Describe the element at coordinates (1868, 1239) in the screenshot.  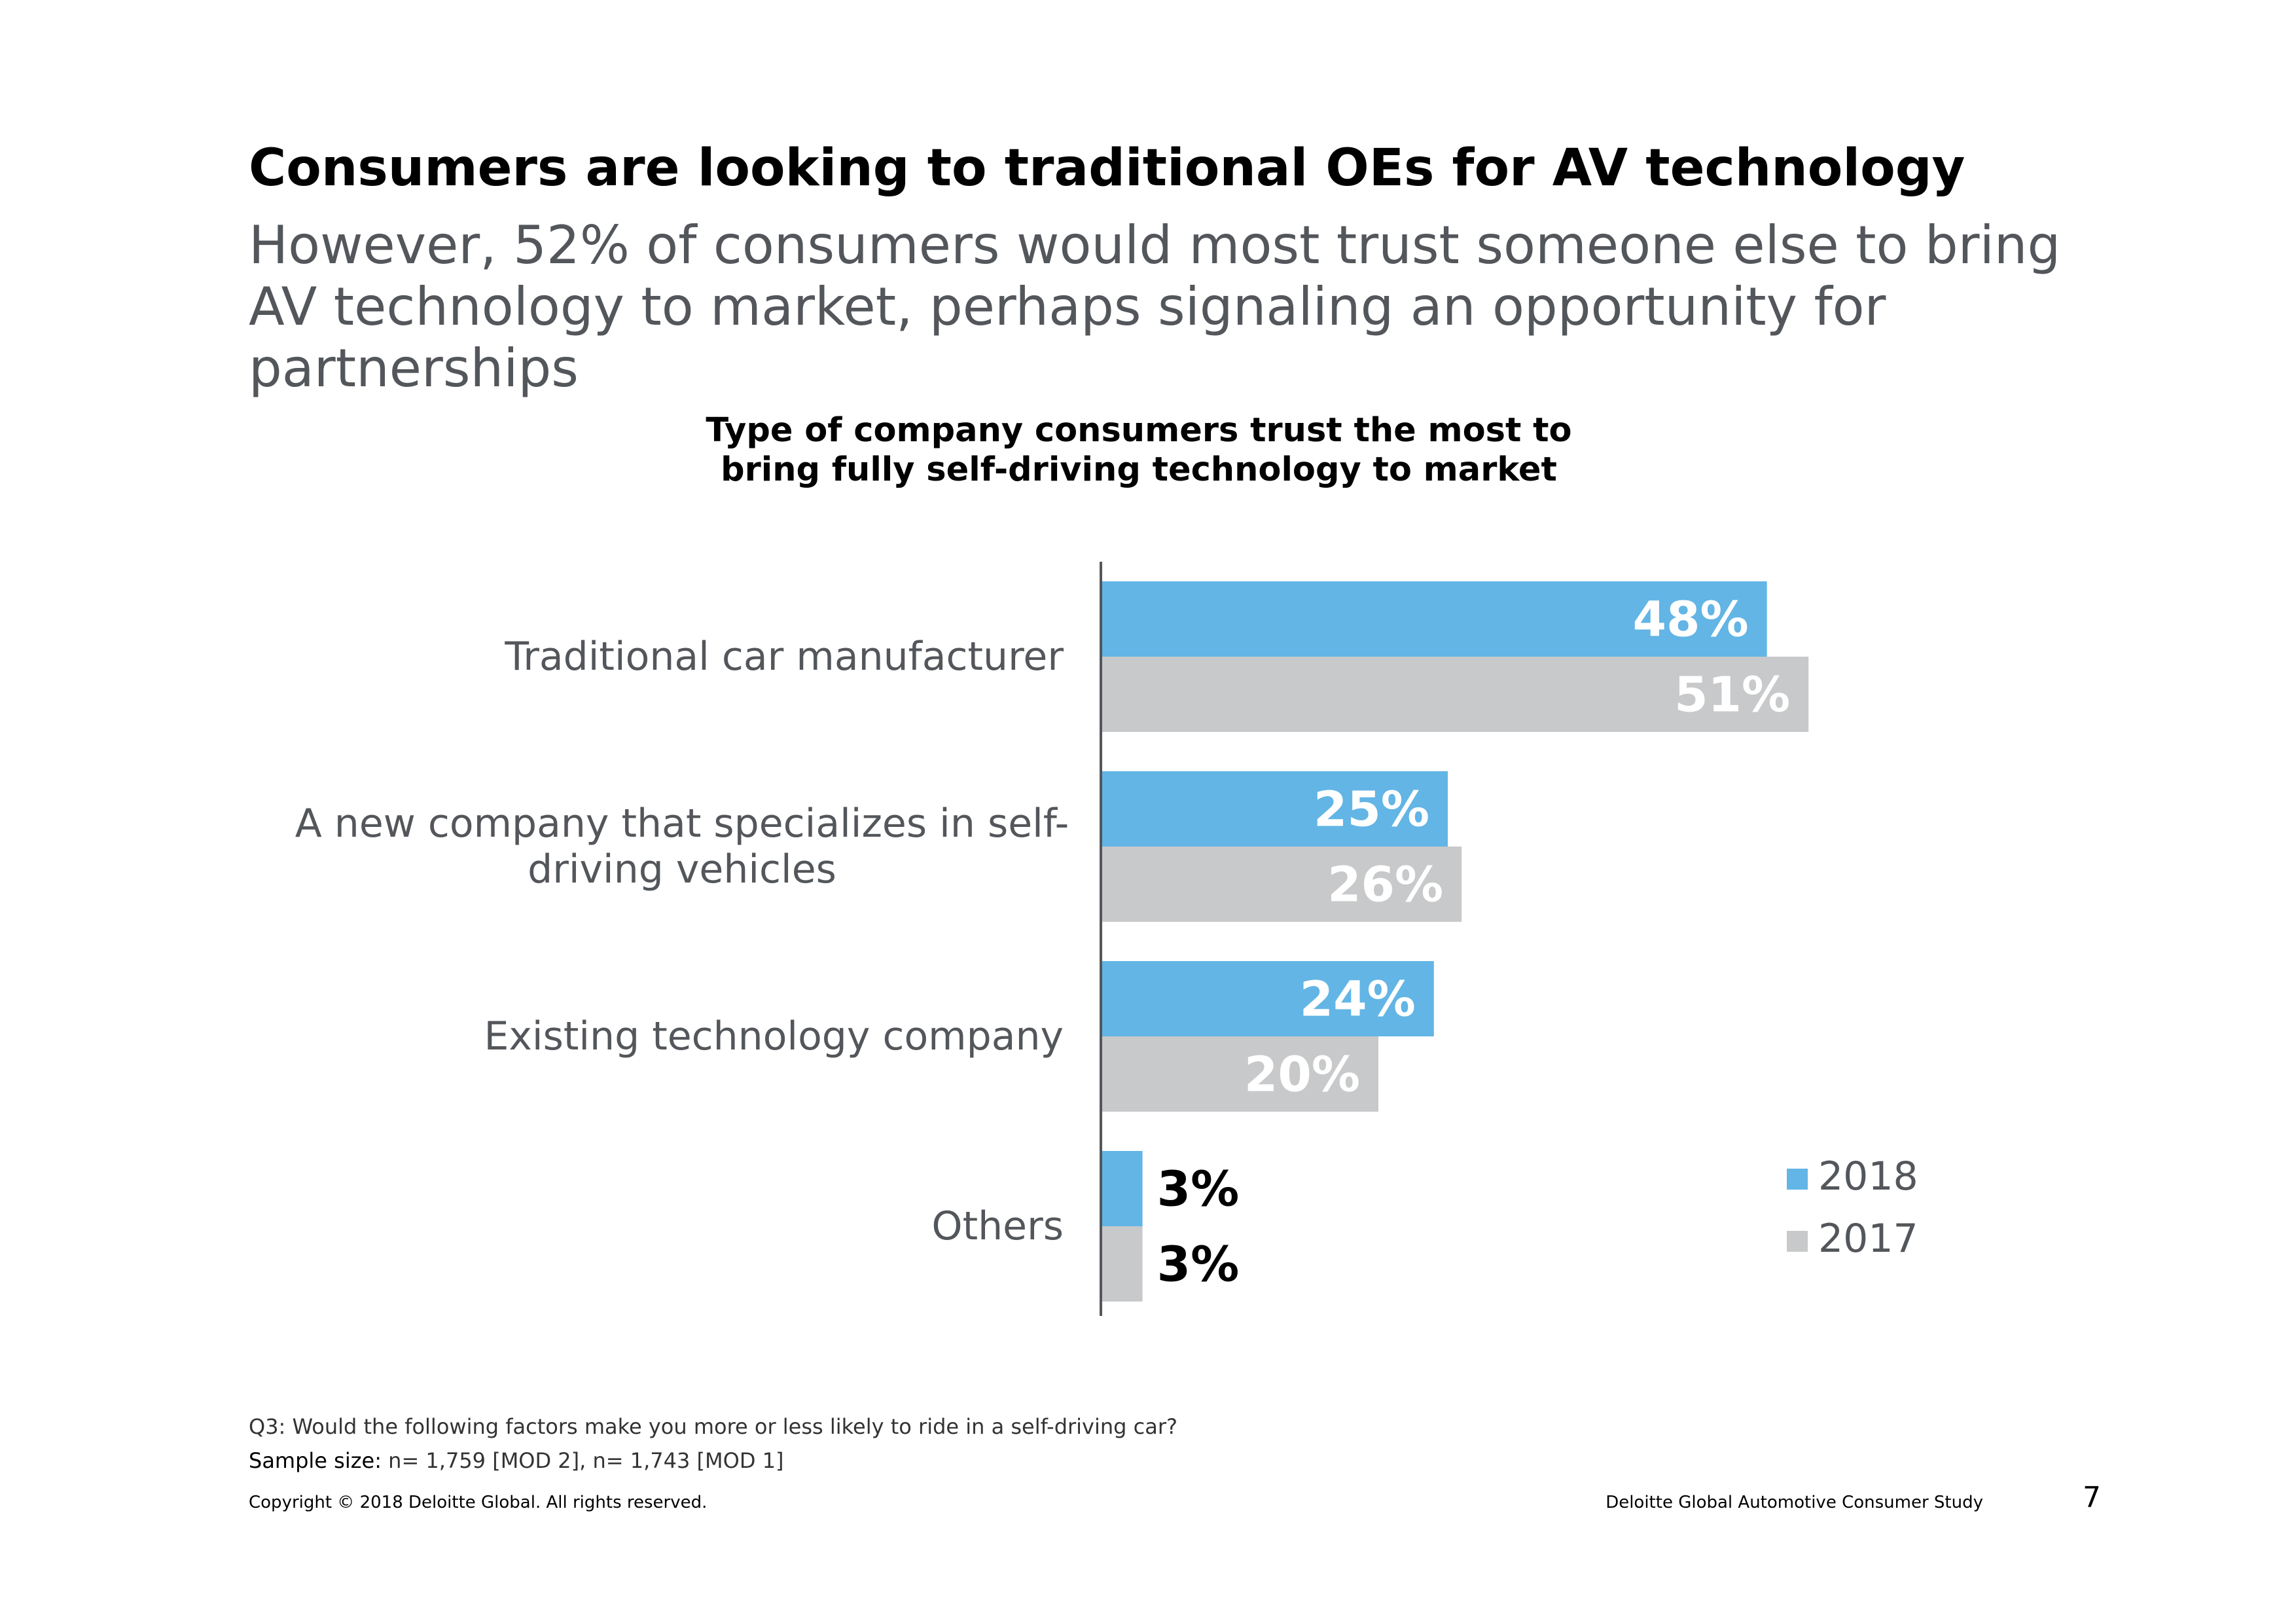
I see `legend-label-2017: 2017` at that location.